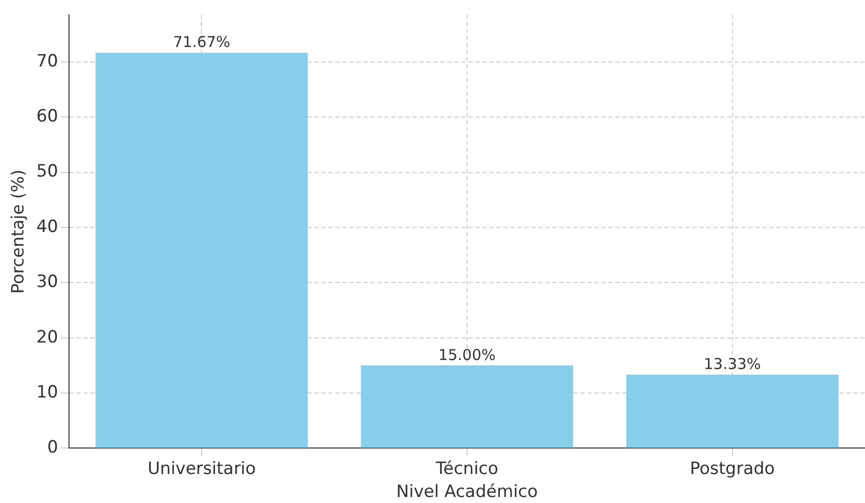 This screenshot has height=503, width=865. Describe the element at coordinates (47, 226) in the screenshot. I see `y-tick-label: 40` at that location.